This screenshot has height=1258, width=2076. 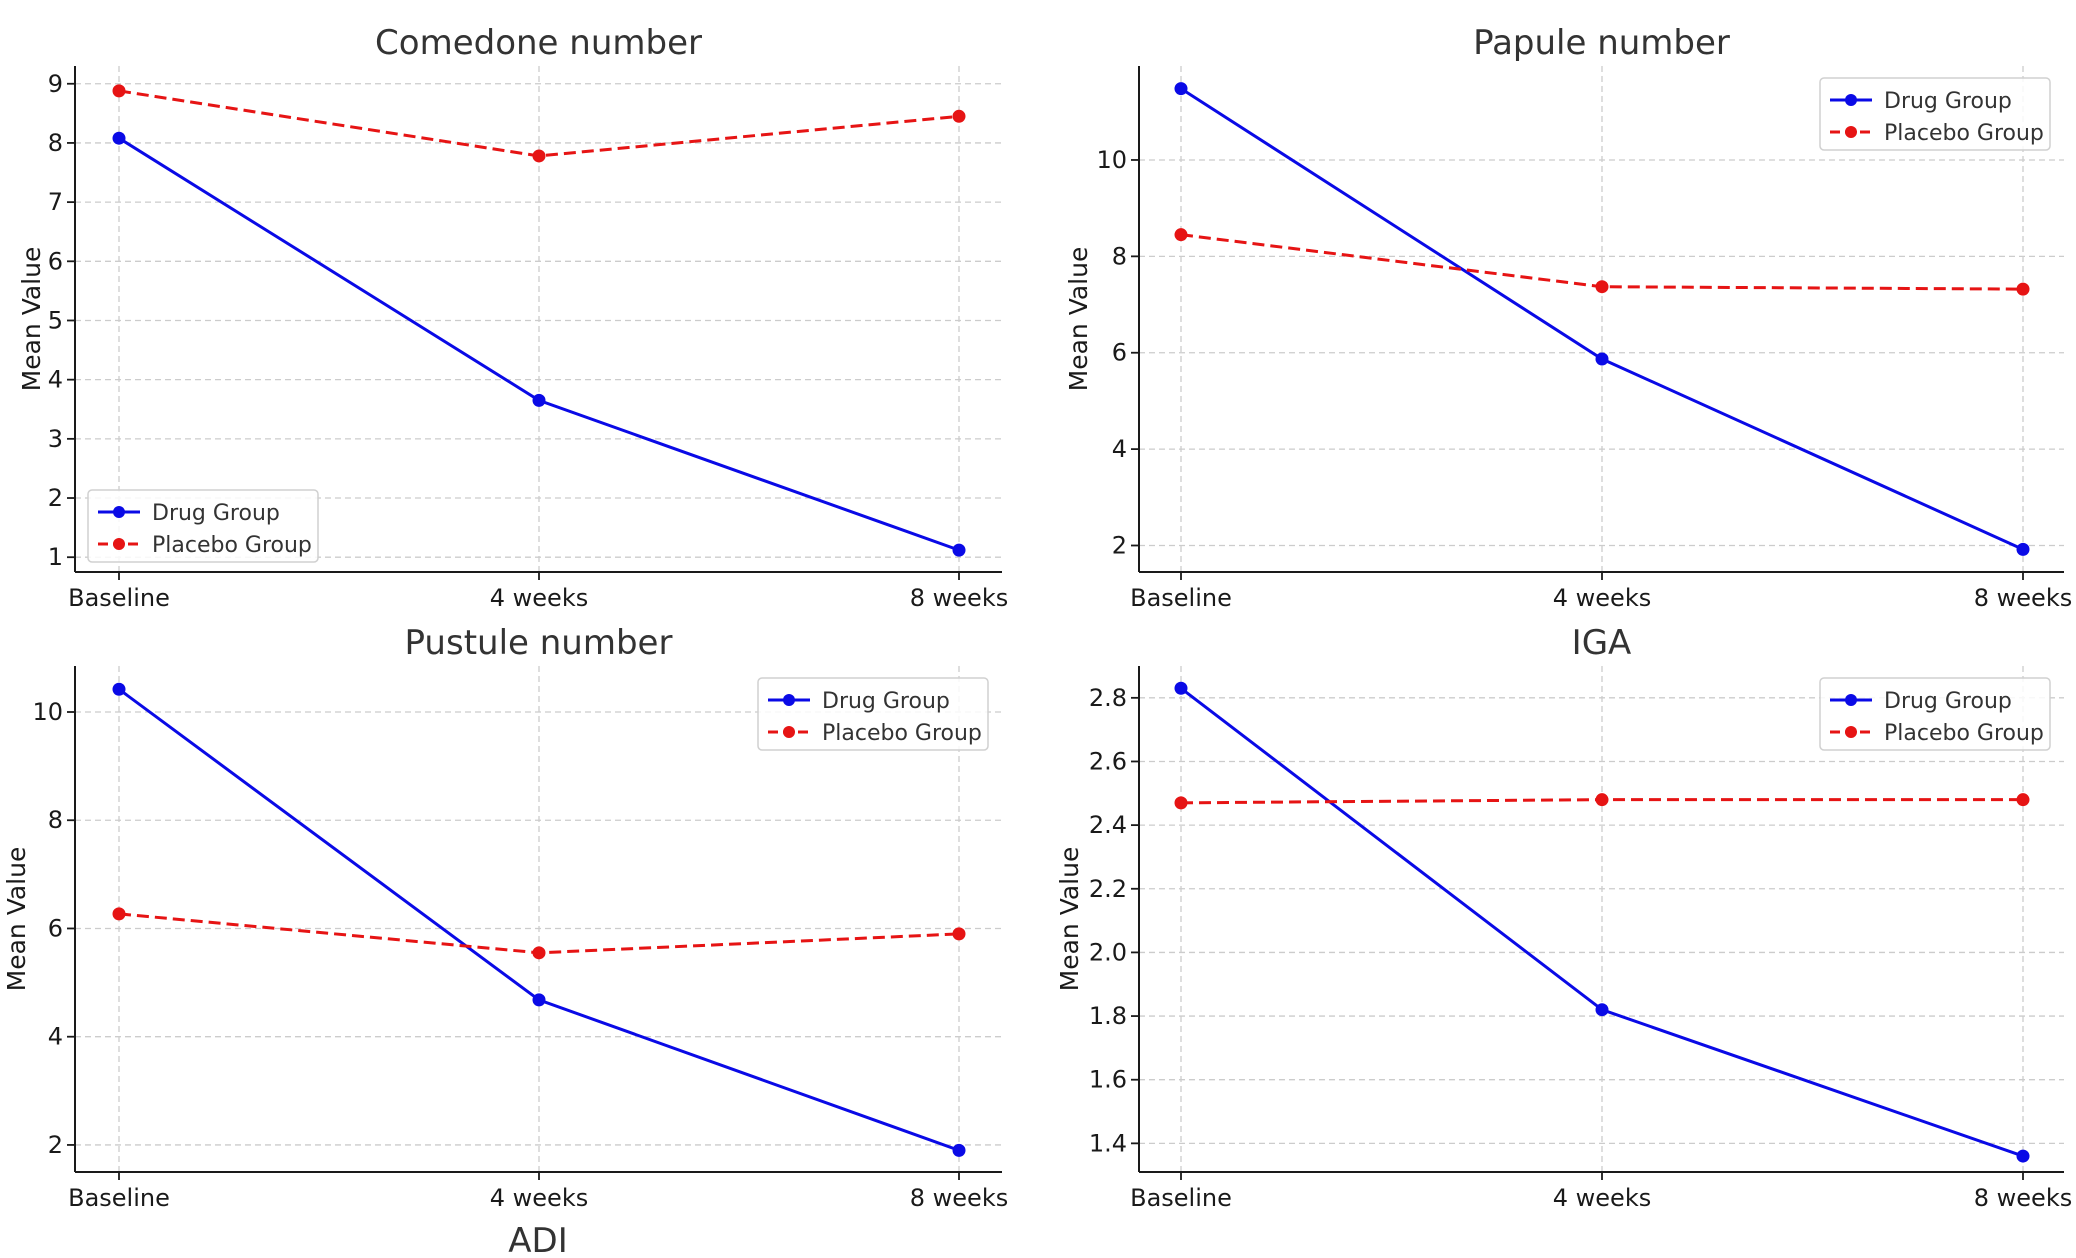 I want to click on y-tick-label: 2.6, so click(x=1108, y=761).